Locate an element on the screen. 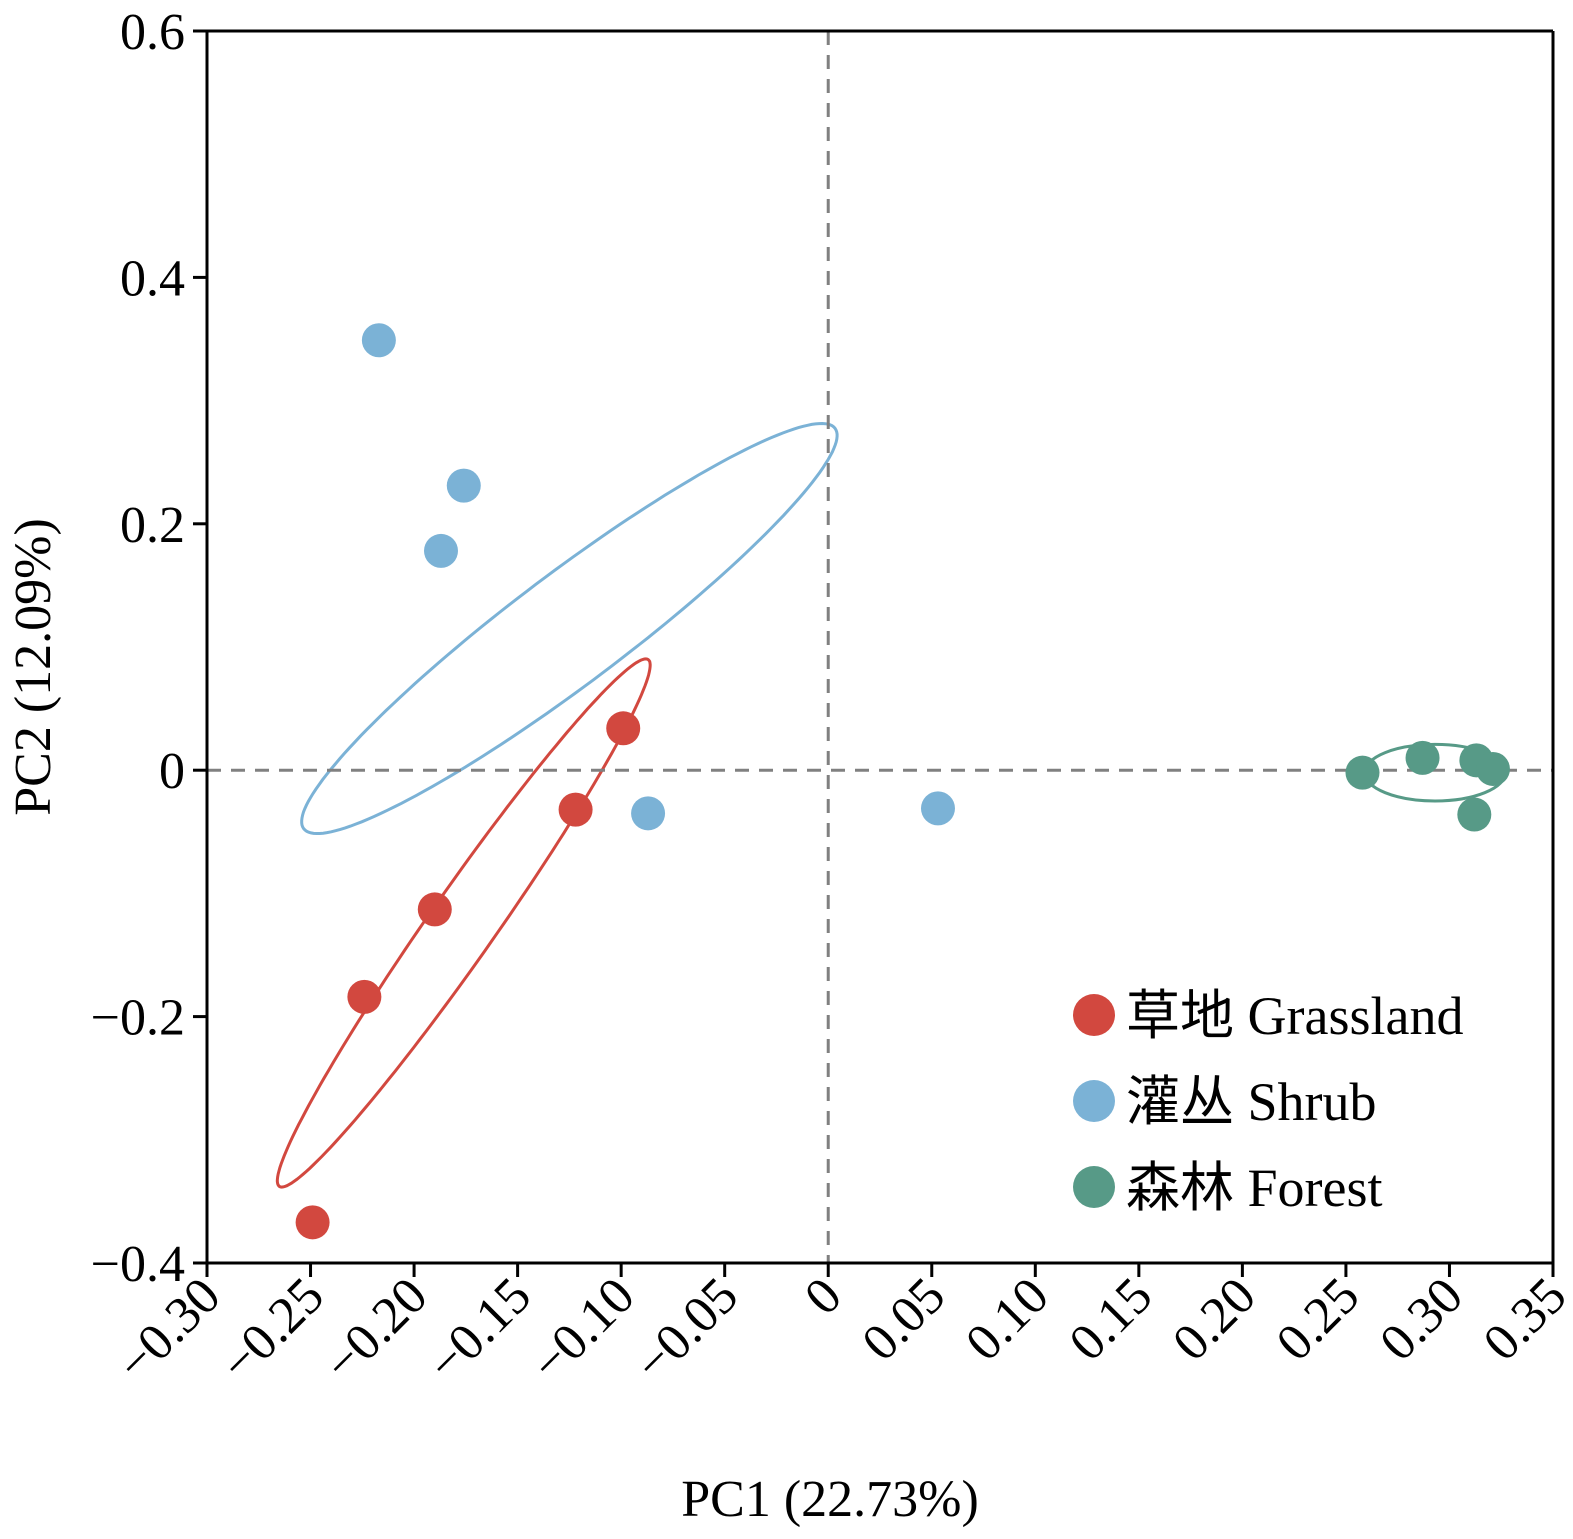 The width and height of the screenshot is (1573, 1539). x-tick-label: −0.25 is located at coordinates (272, 1329).